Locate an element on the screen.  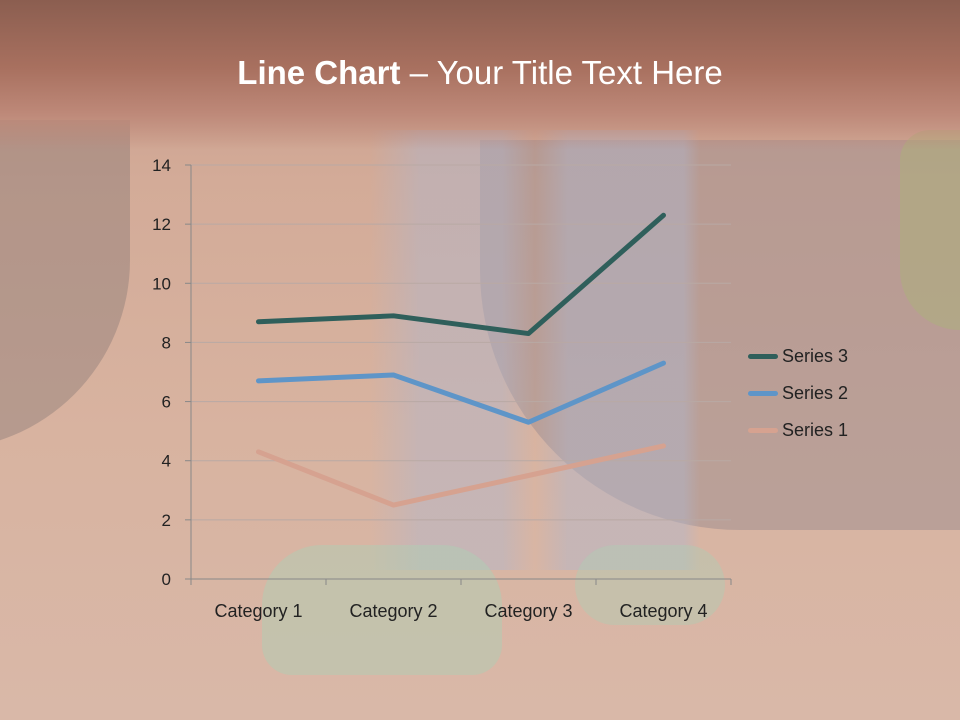
y-tick-label: 4 is located at coordinates (166, 461).